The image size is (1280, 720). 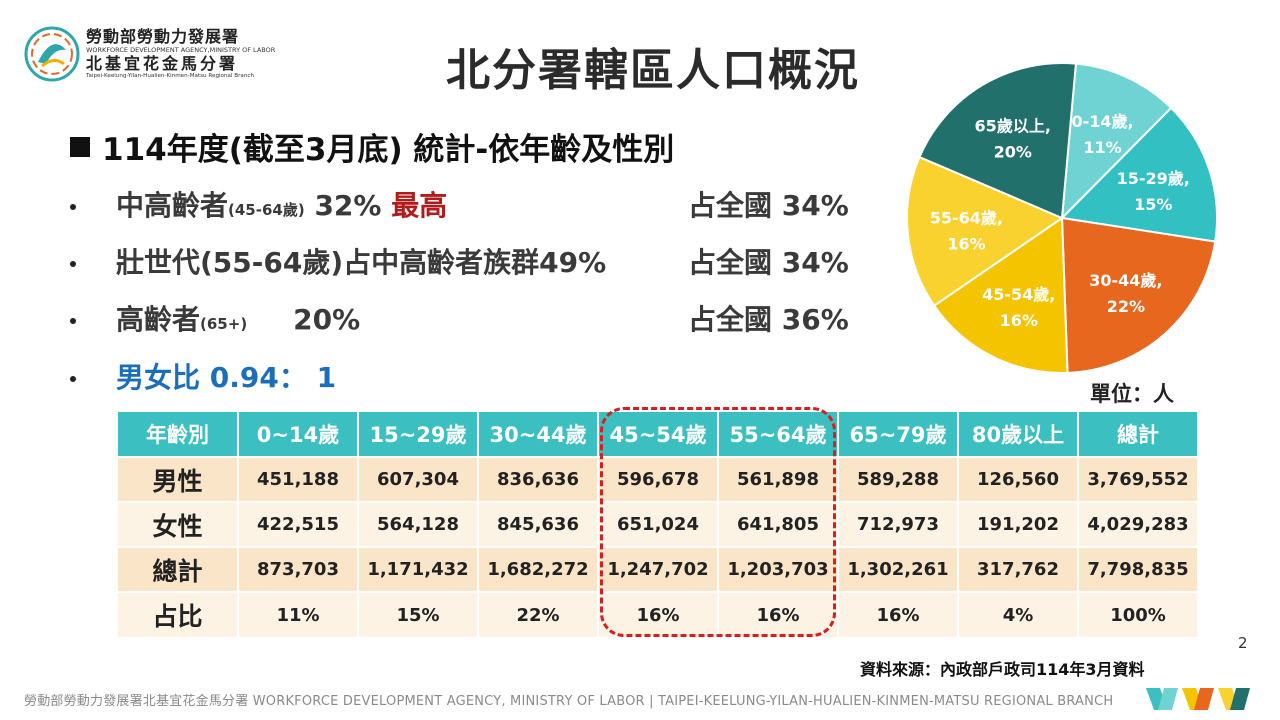 I want to click on table-cell: 4%, so click(x=1018, y=614).